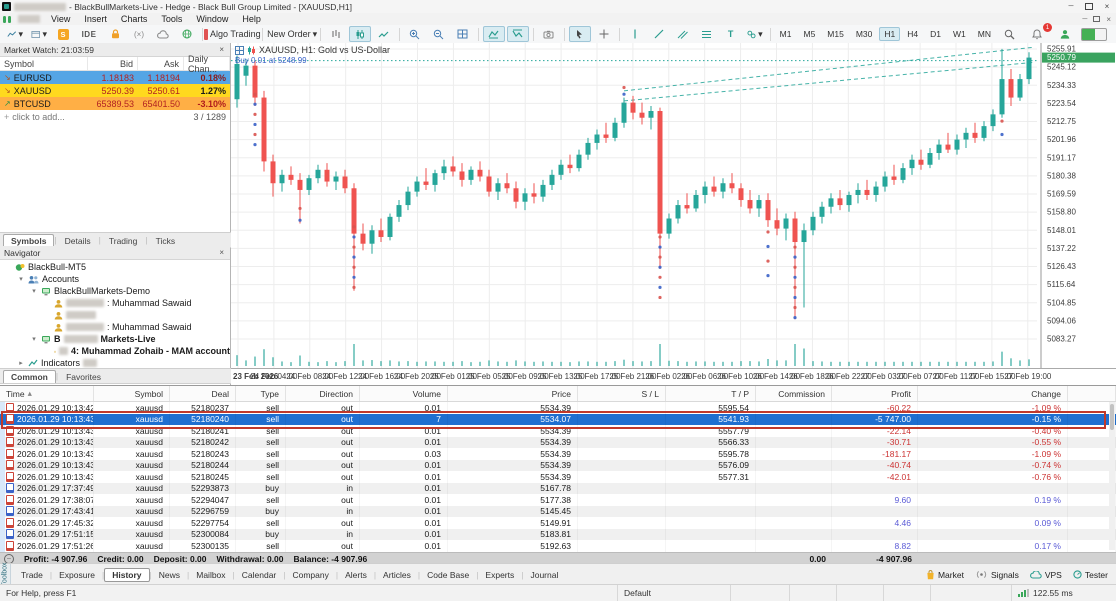 The image size is (1116, 601). Describe the element at coordinates (493, 34) in the screenshot. I see `indicators-button` at that location.